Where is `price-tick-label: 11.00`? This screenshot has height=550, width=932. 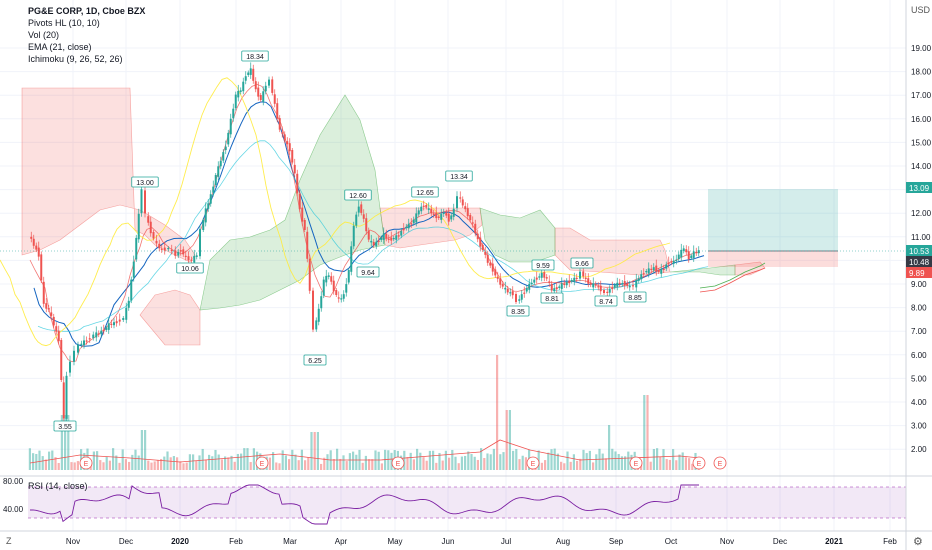
price-tick-label: 11.00 is located at coordinates (921, 237).